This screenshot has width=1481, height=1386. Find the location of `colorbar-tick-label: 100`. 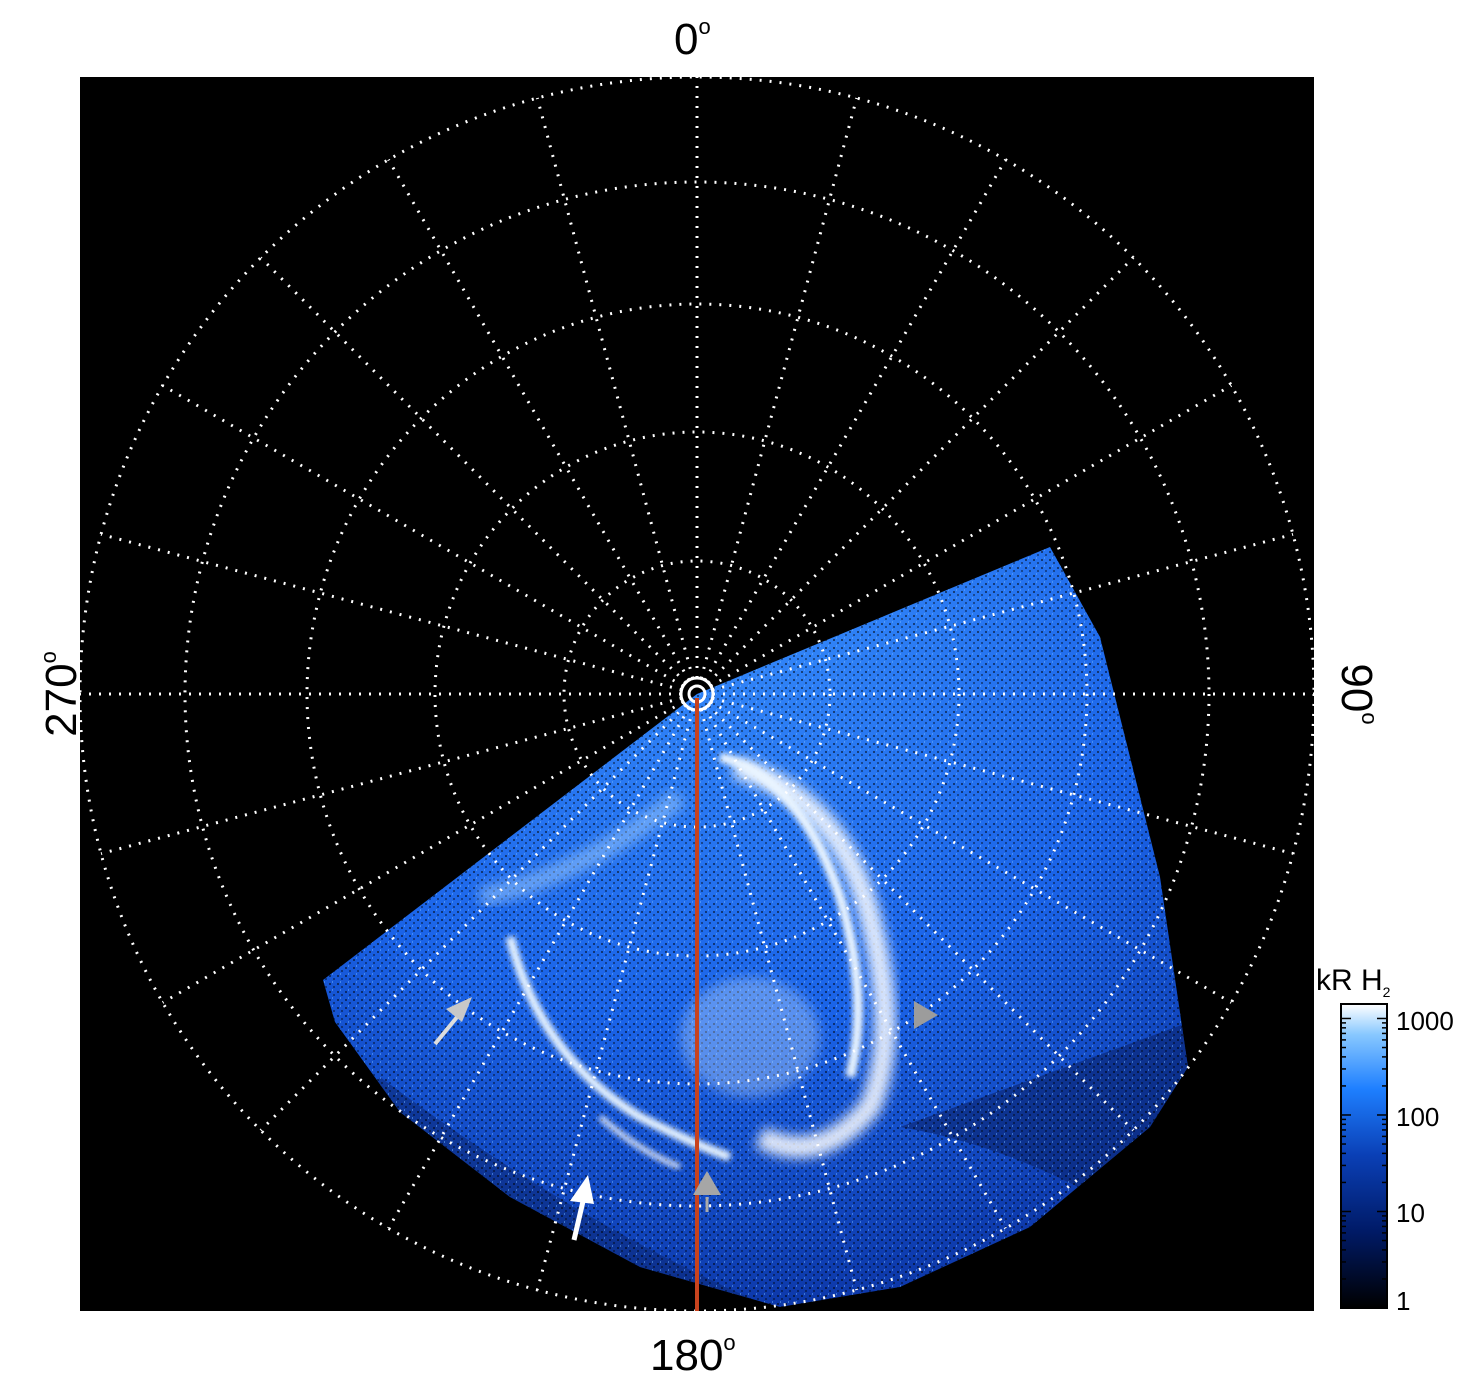

colorbar-tick-label: 100 is located at coordinates (1418, 1117).